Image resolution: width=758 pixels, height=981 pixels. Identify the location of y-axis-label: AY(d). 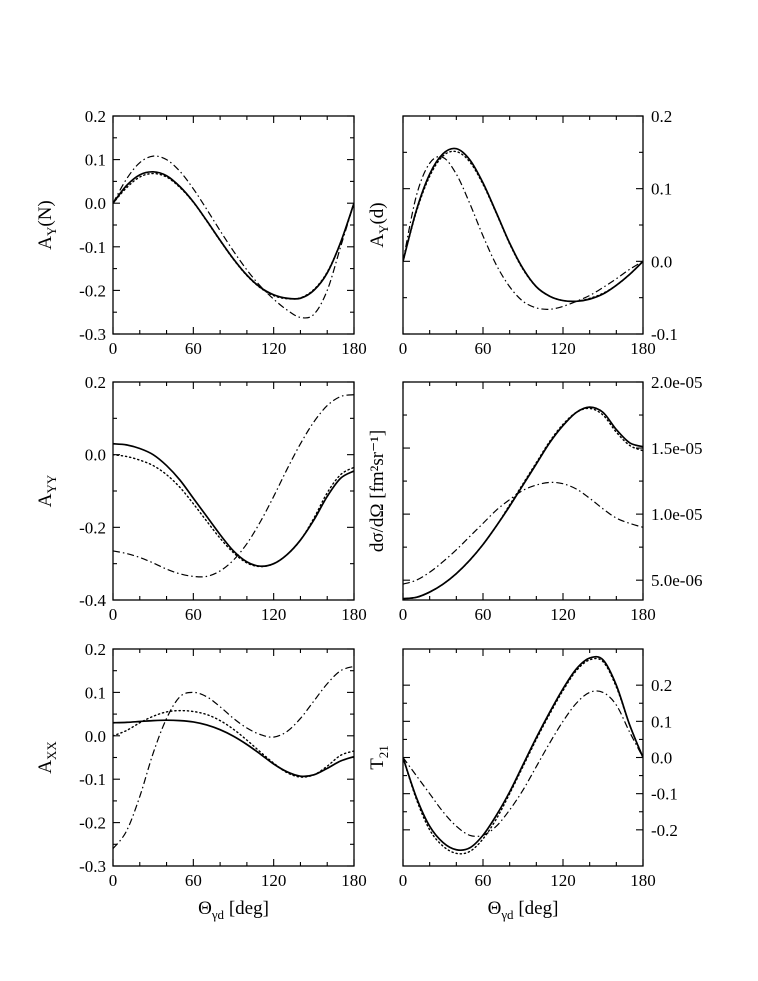
(379, 224).